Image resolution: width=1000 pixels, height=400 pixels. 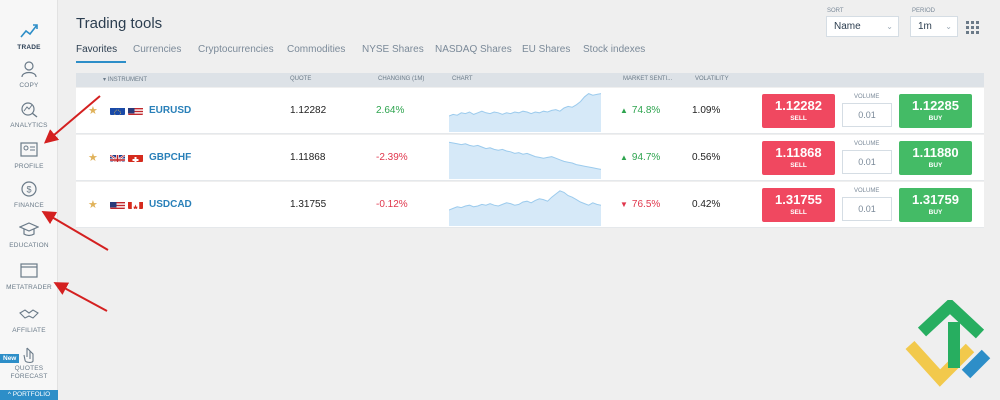 What do you see at coordinates (29, 80) in the screenshot?
I see `sidebar-item-copy: COPY` at bounding box center [29, 80].